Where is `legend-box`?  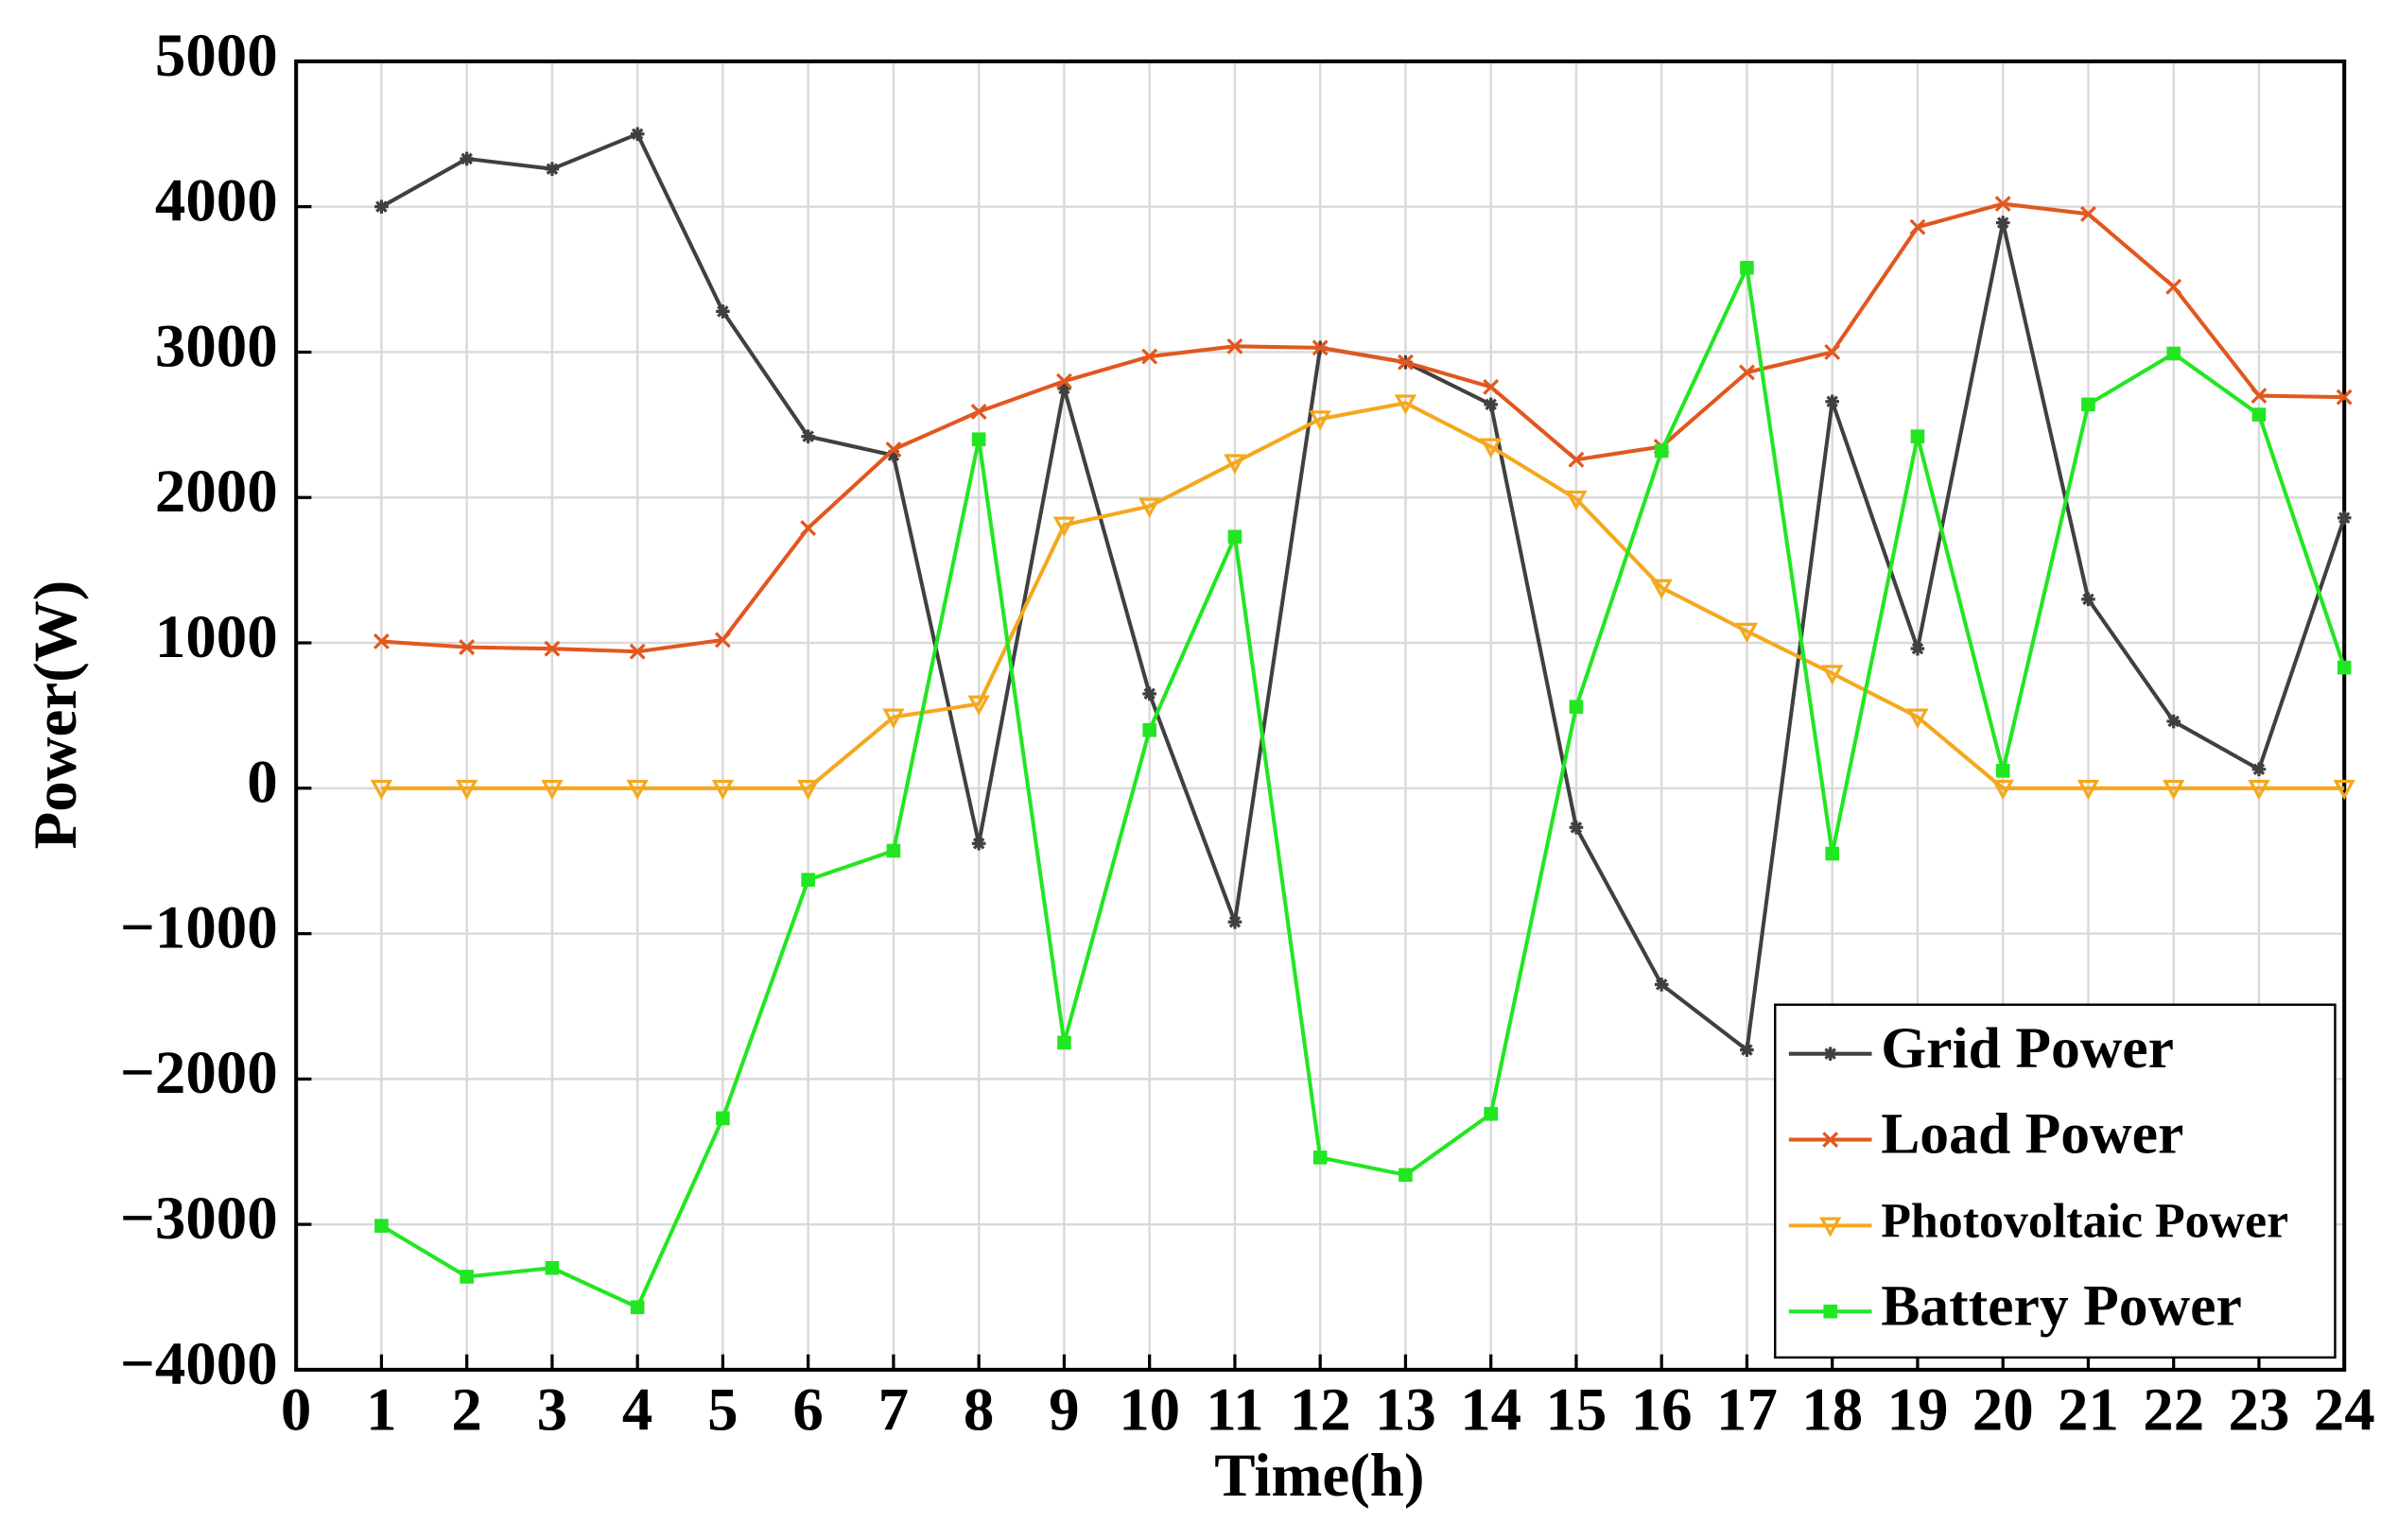 legend-box is located at coordinates (2055, 1181).